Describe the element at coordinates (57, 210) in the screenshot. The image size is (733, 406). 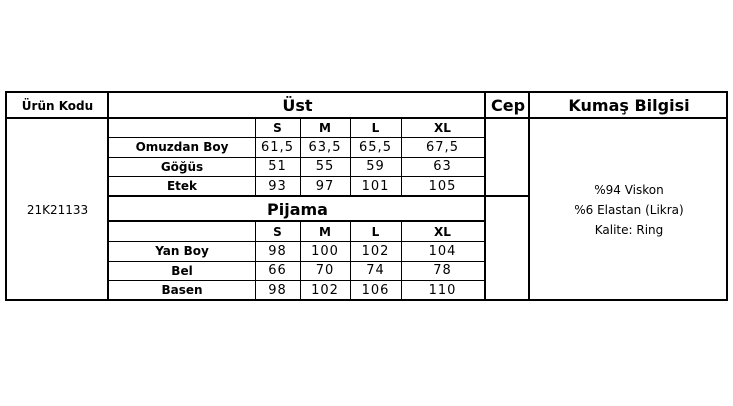
I see `product-code-value: 21K21133` at that location.